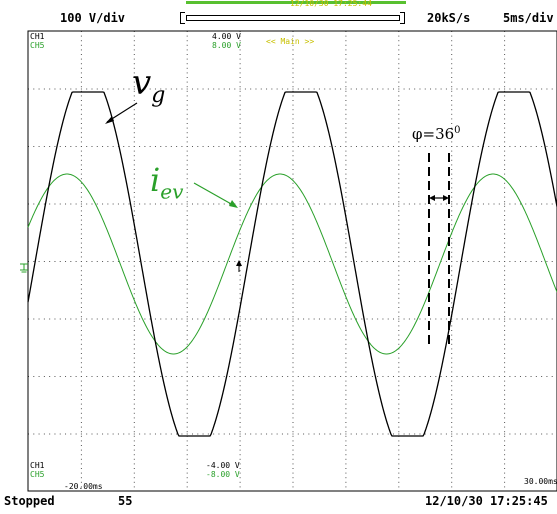  What do you see at coordinates (446, 198) in the screenshot?
I see `phase-arrowhead-right` at bounding box center [446, 198].